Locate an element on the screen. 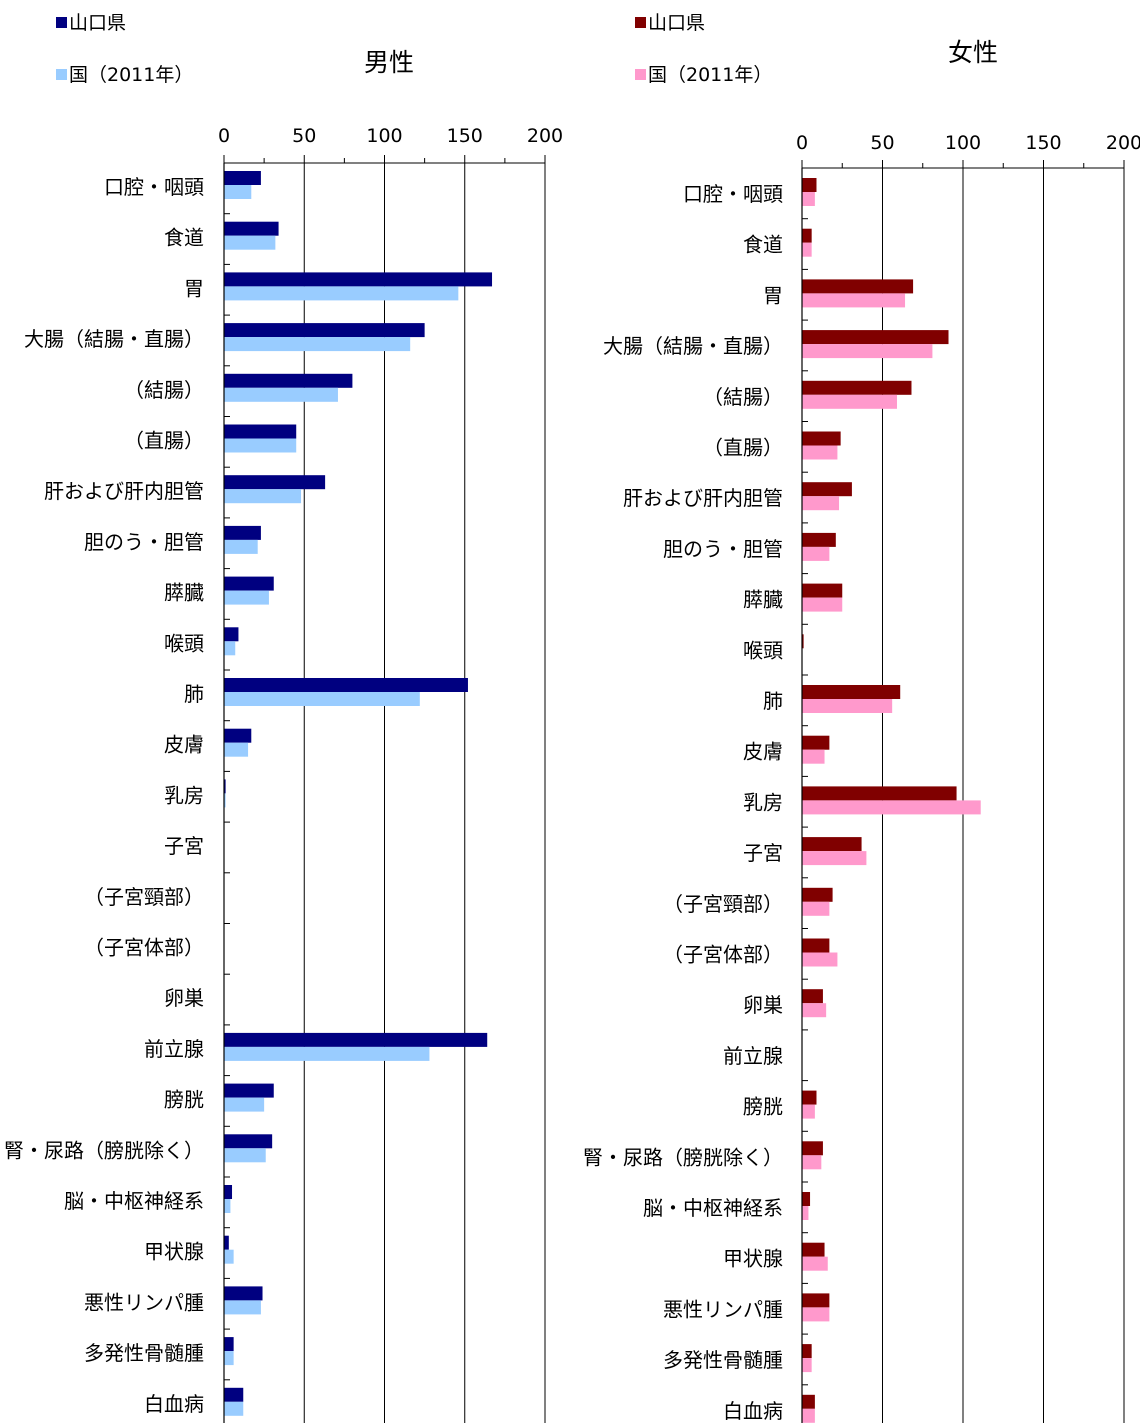  category-label-male-7: 胆のう・胆管 is located at coordinates (144, 542).